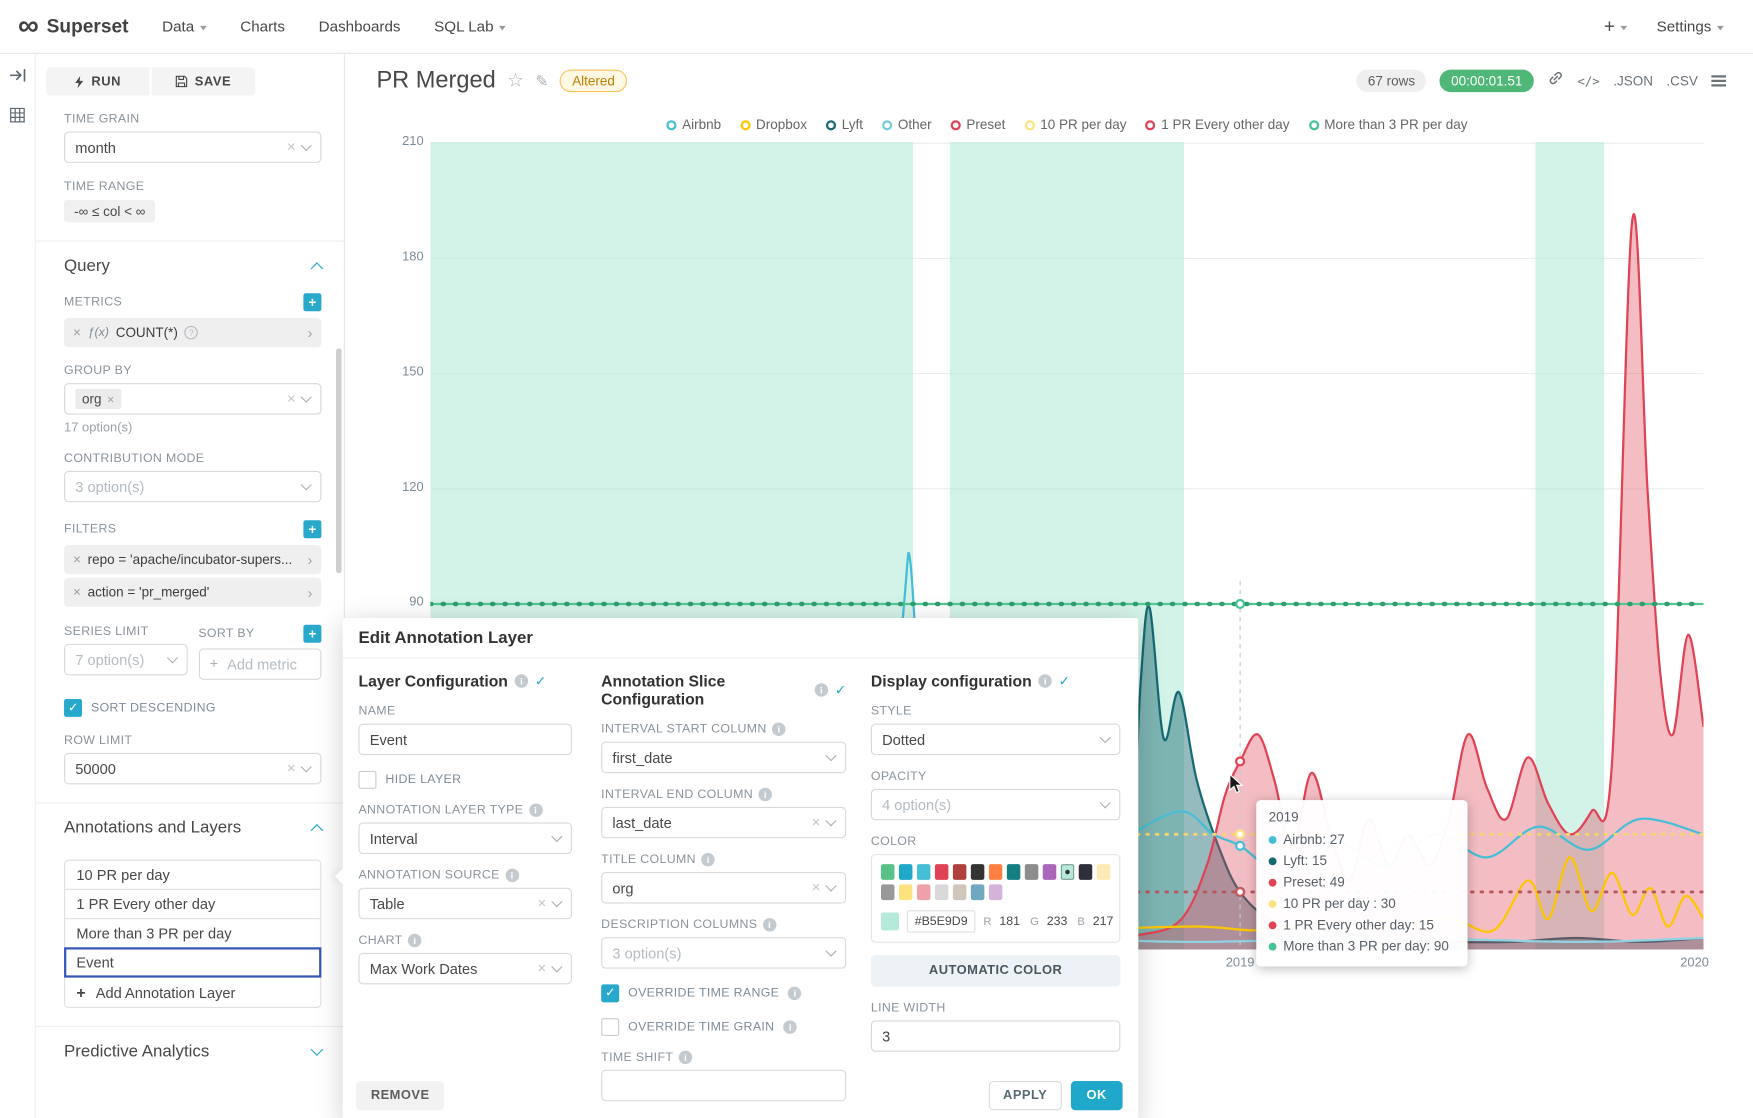  What do you see at coordinates (995, 804) in the screenshot?
I see `opacity-select: 4 option(s)` at bounding box center [995, 804].